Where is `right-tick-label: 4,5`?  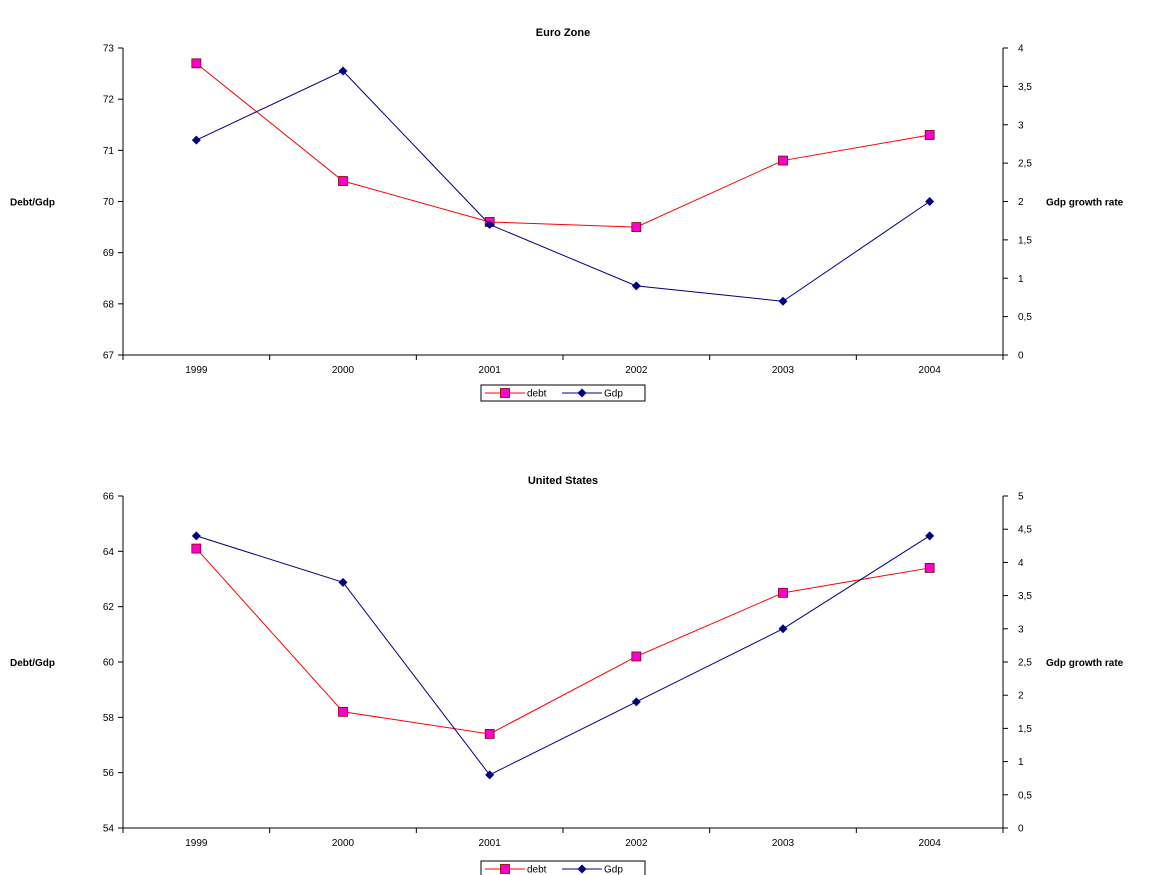
right-tick-label: 4,5 is located at coordinates (1025, 530).